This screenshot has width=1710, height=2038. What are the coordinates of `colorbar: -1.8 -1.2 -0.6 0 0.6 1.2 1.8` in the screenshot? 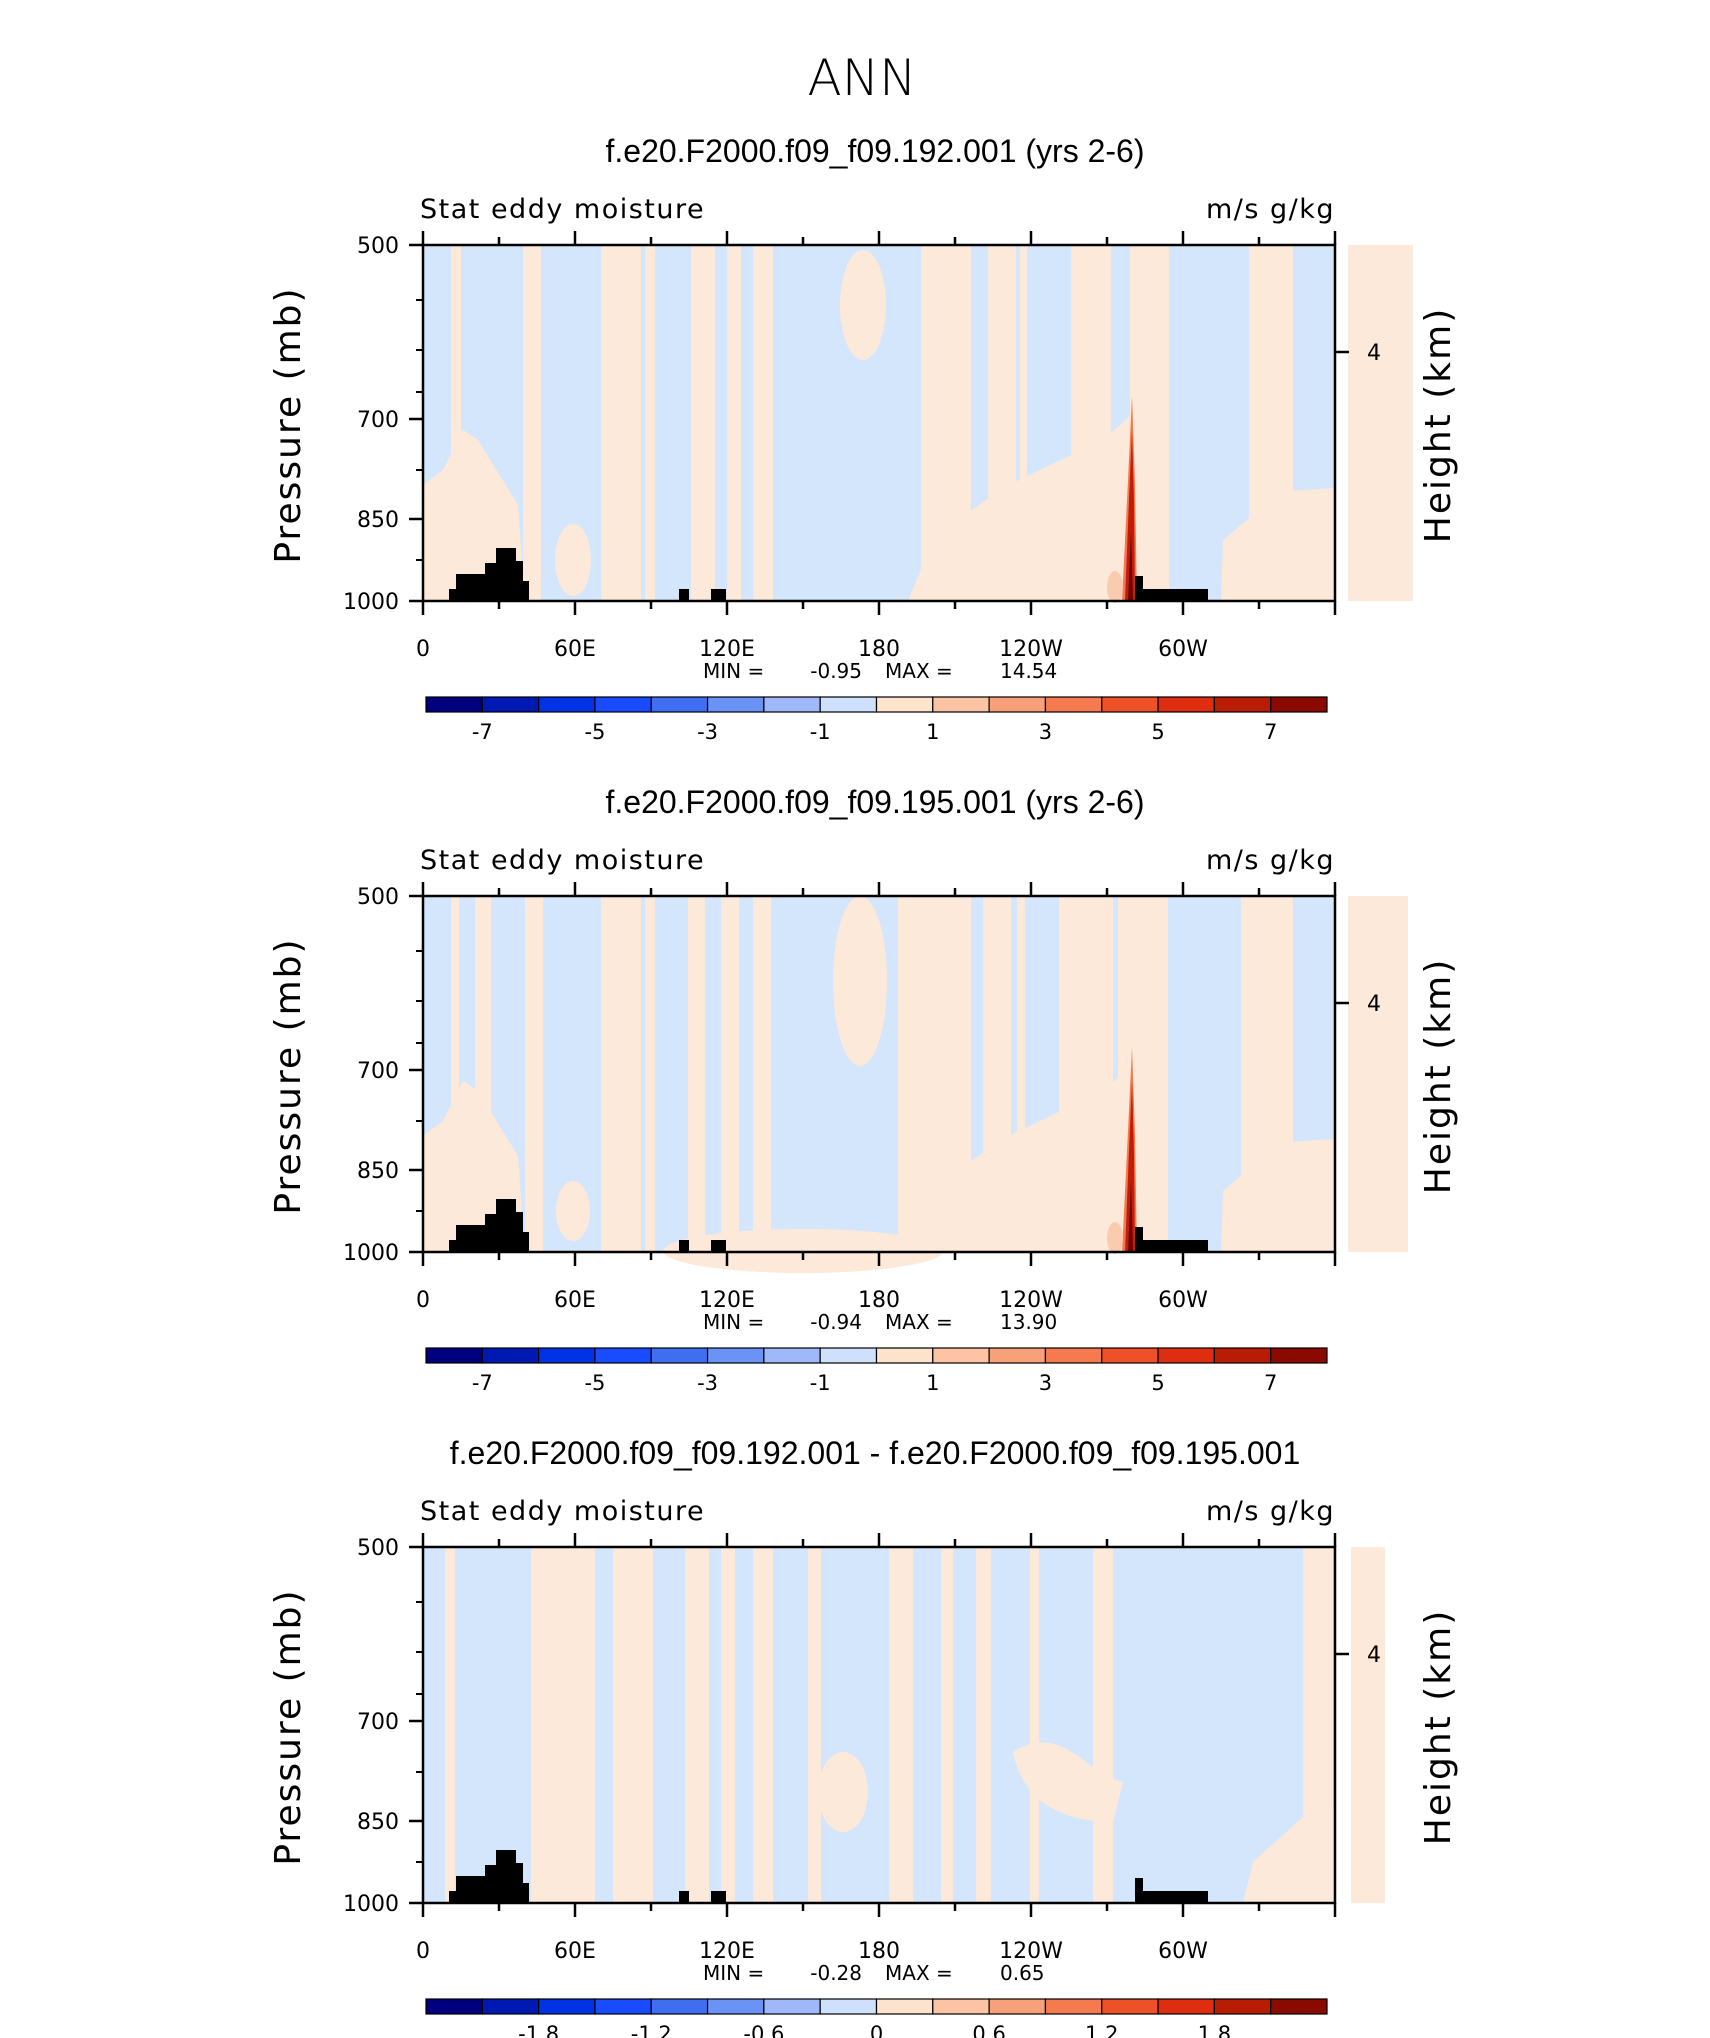 It's located at (876, 2018).